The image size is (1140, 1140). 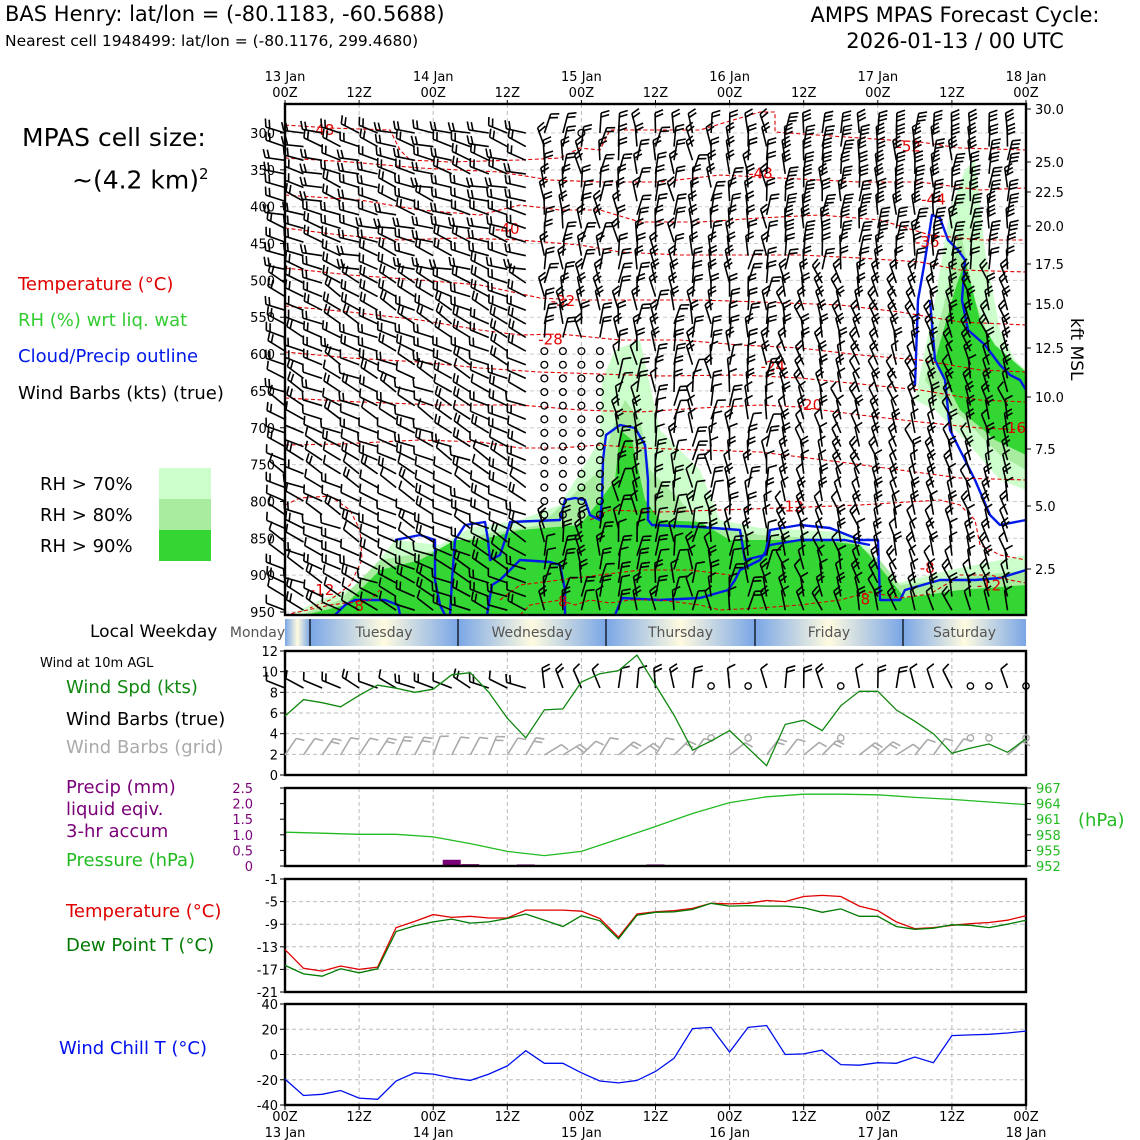 I want to click on y-tick-label: -5, so click(x=271, y=903).